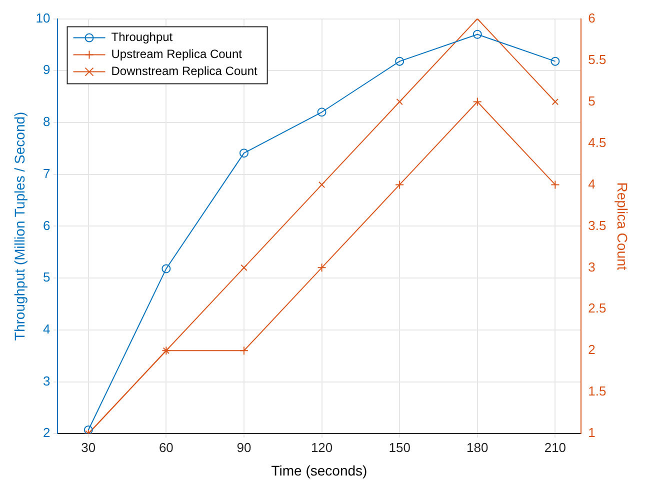 The width and height of the screenshot is (646, 492). Describe the element at coordinates (184, 71) in the screenshot. I see `legend-label: Downstream Replica Count` at that location.